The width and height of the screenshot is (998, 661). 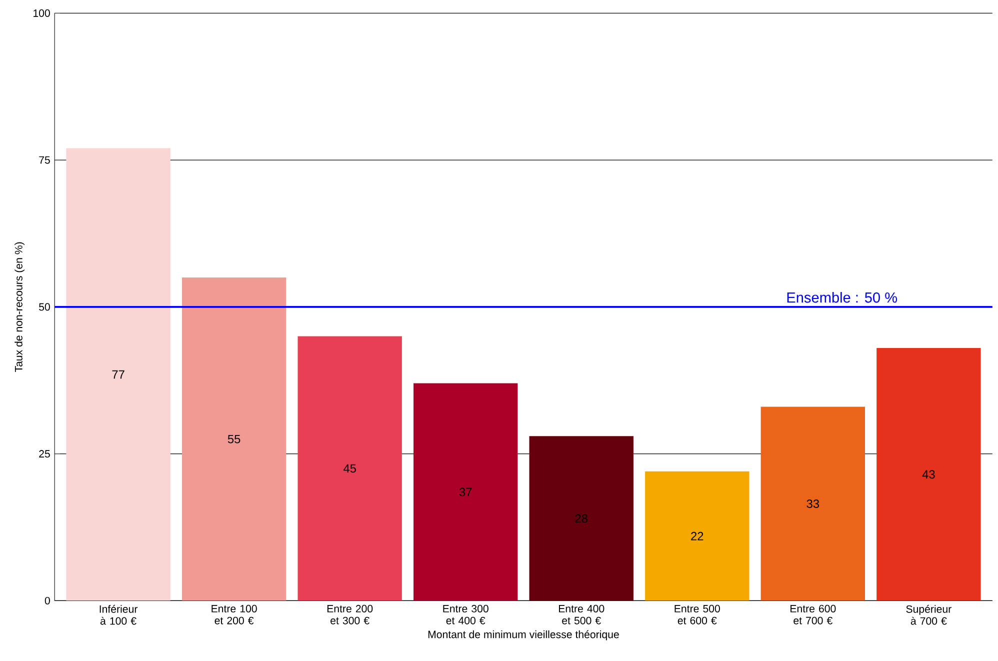 I want to click on ref-line-label: Ensemble : 50 %, so click(x=842, y=297).